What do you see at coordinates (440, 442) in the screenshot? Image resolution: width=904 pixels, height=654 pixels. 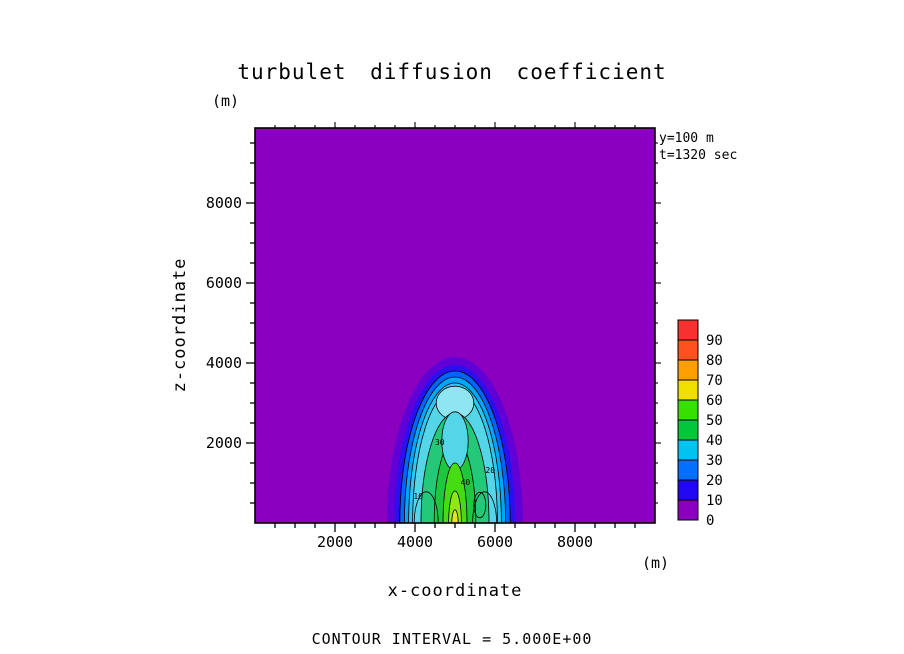 I see `contour-line-label: 30` at bounding box center [440, 442].